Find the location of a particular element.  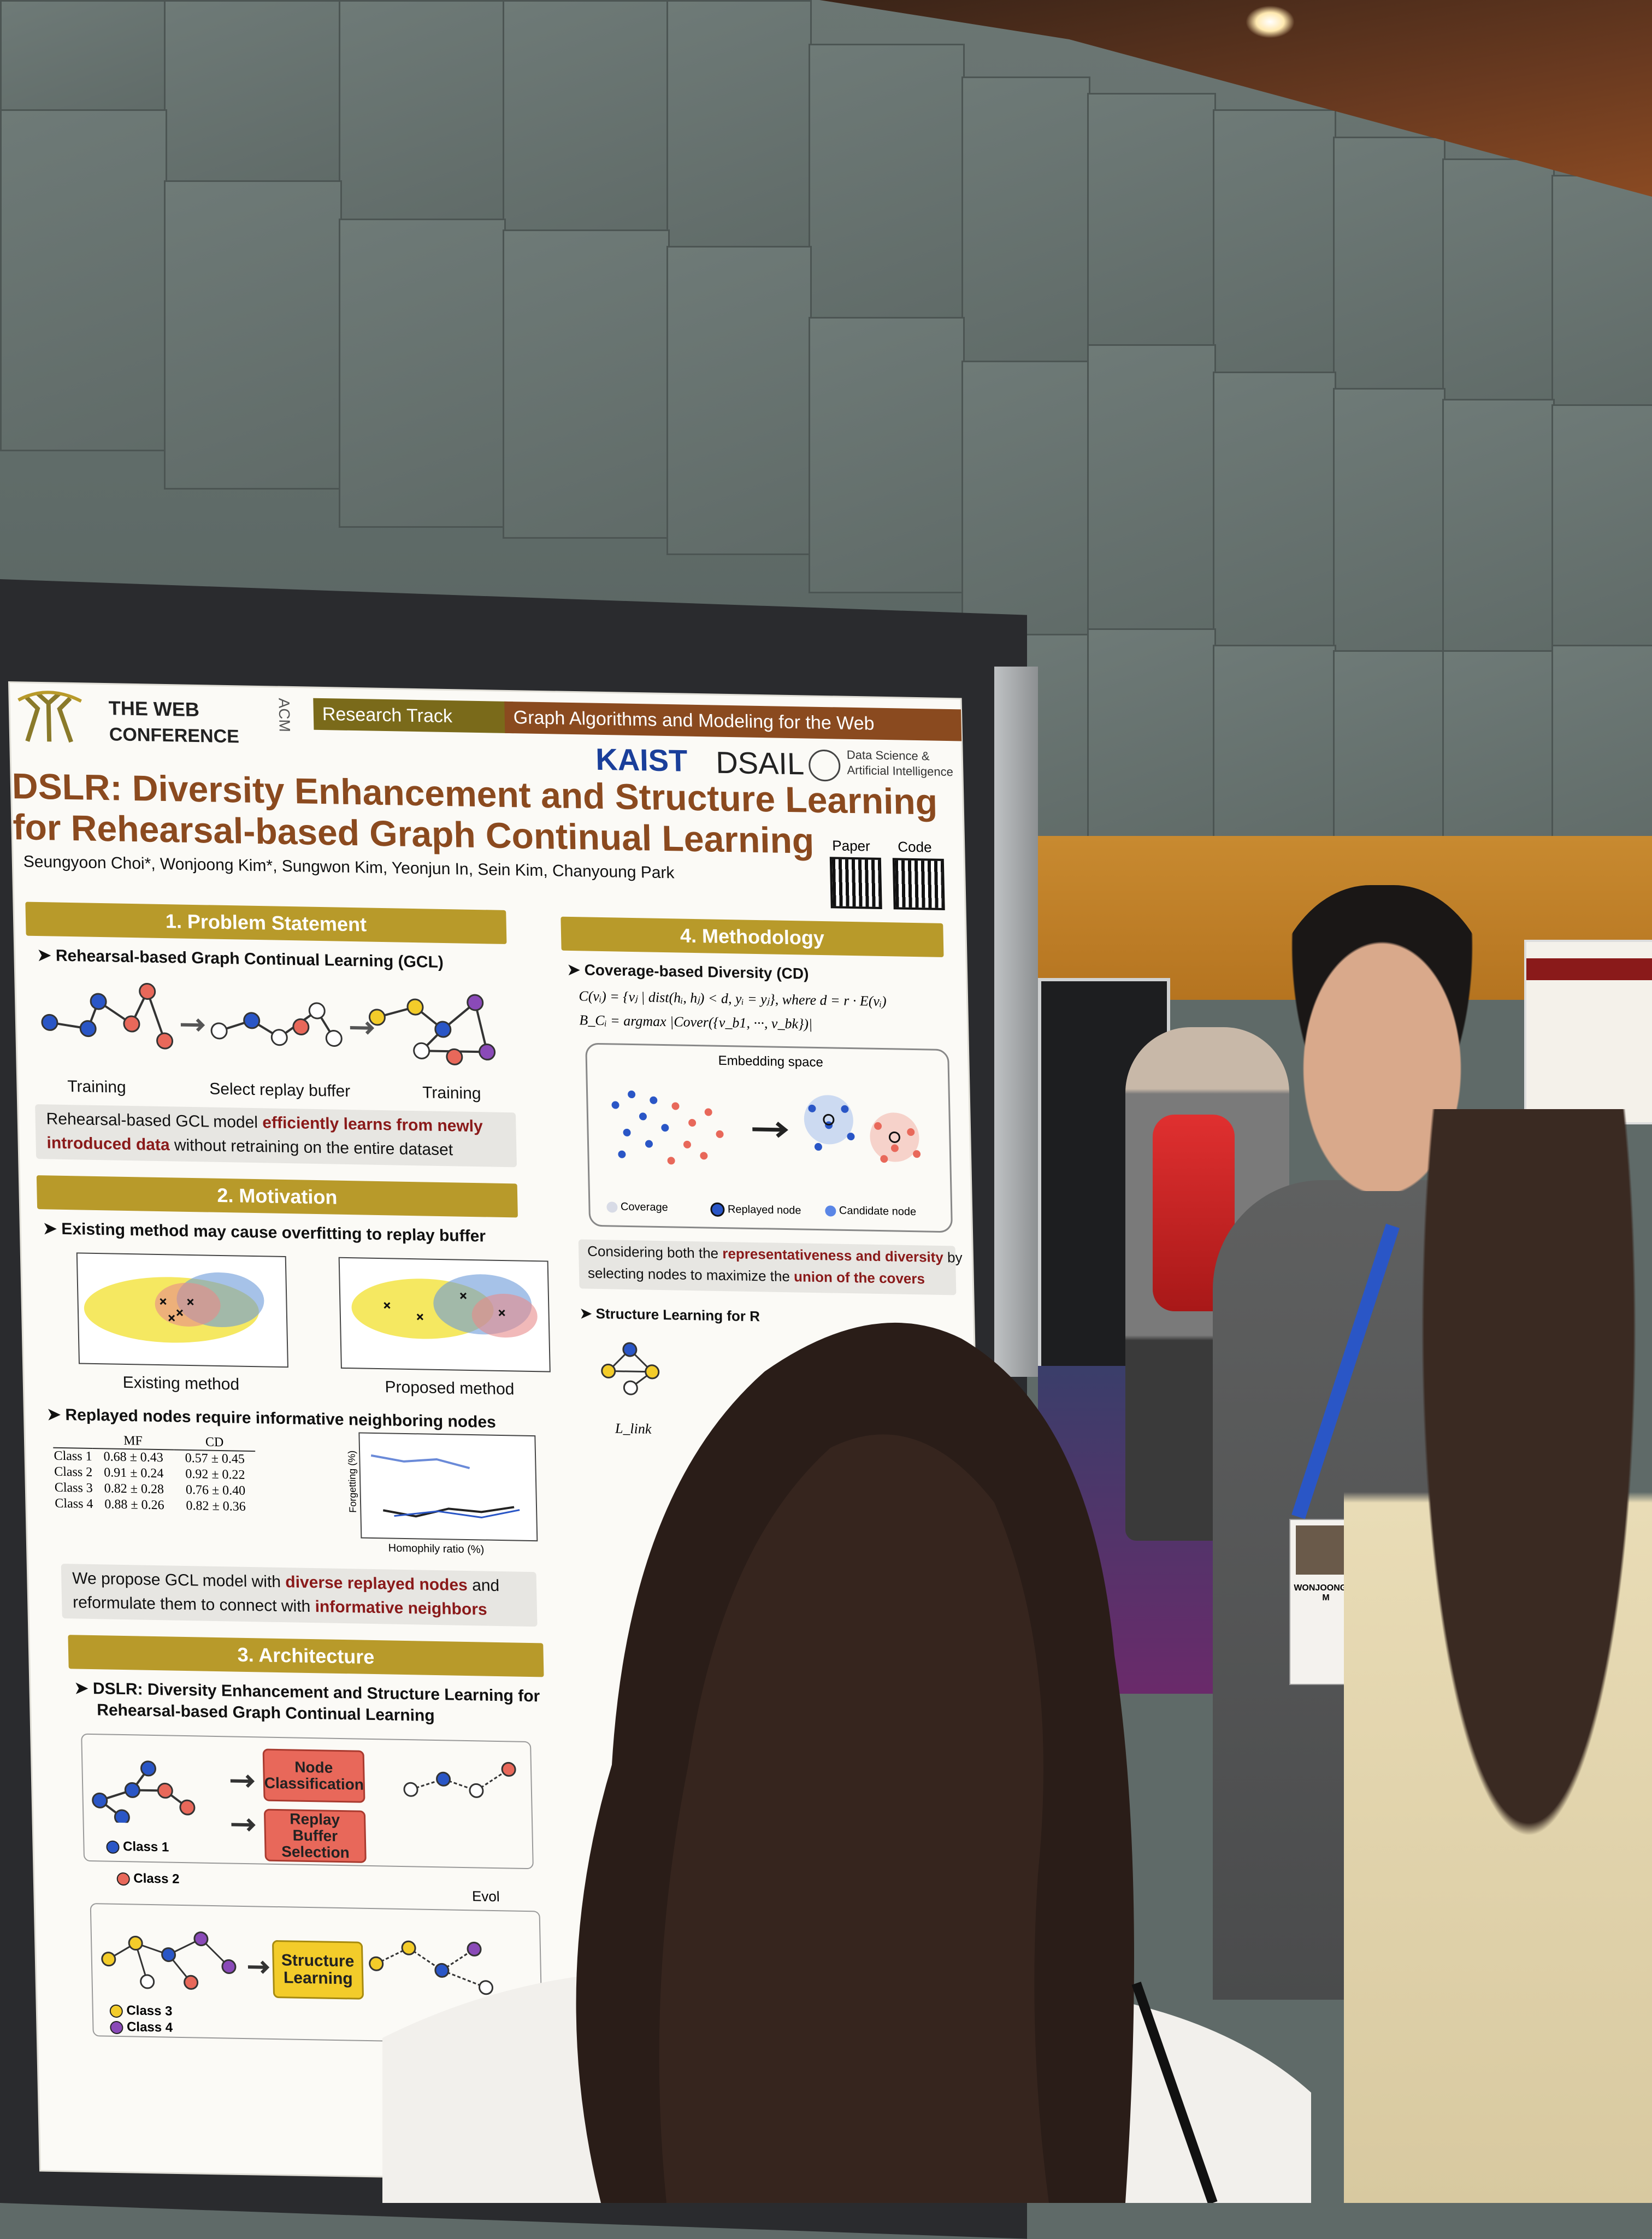

ceiling-light is located at coordinates (1270, 22).